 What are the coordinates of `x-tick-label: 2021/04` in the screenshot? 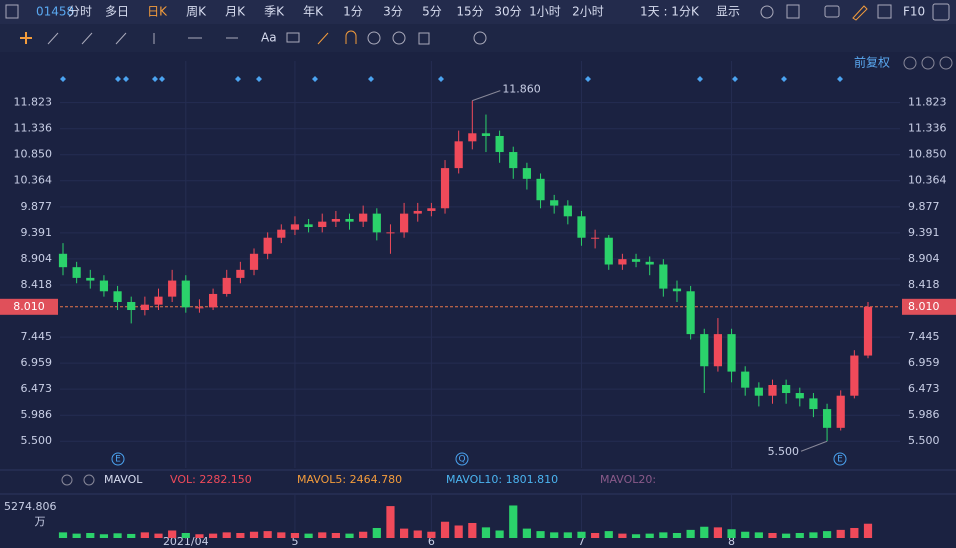 It's located at (186, 541).